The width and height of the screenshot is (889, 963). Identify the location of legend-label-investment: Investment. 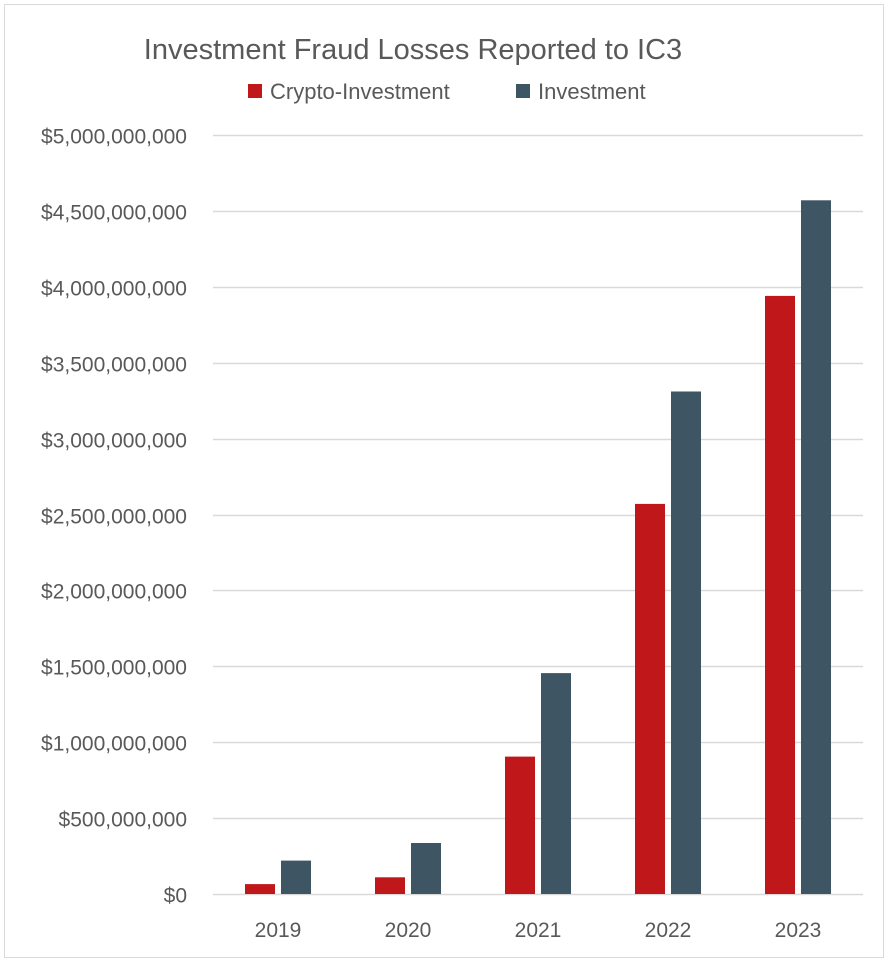
(592, 91).